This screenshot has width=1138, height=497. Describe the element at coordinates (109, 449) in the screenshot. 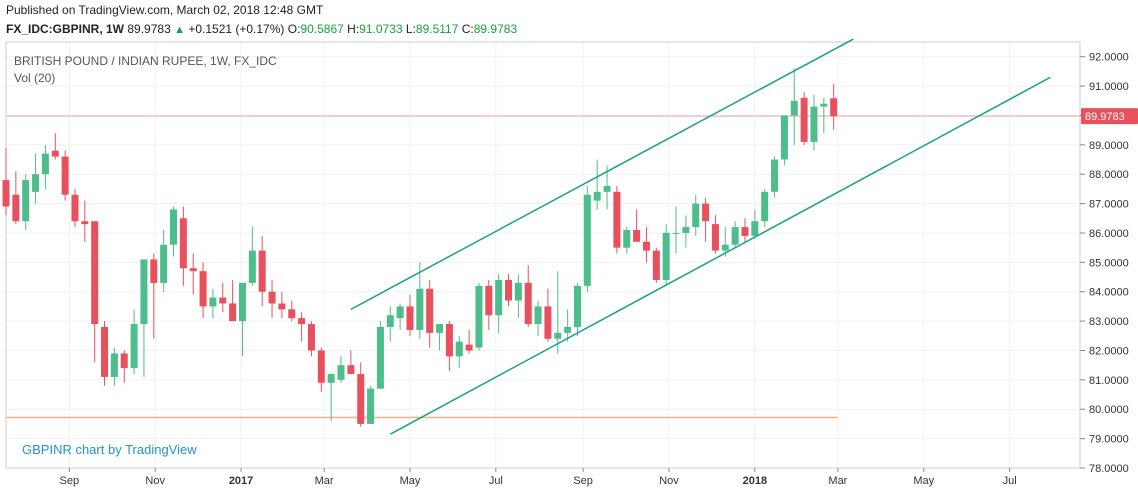

I see `watermark: GBPINR chart by TradingView` at that location.